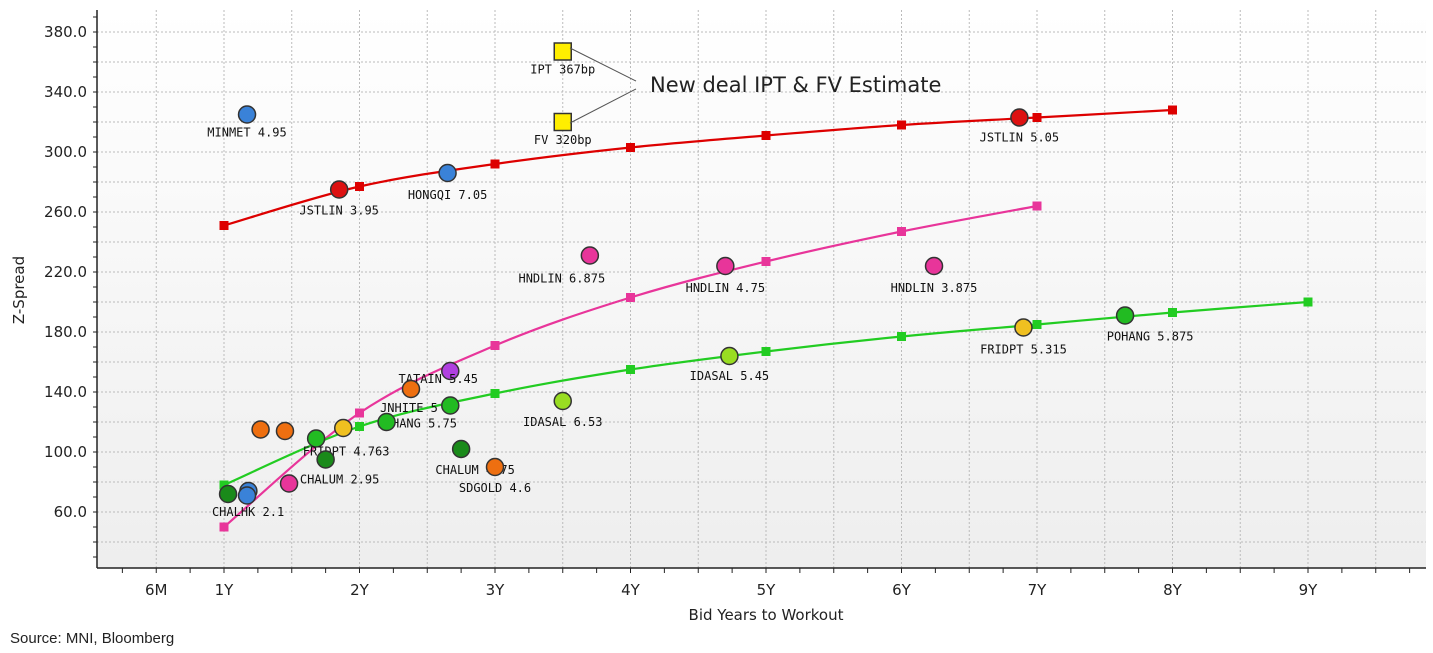 The width and height of the screenshot is (1433, 653). Describe the element at coordinates (19, 290) in the screenshot. I see `y-axis-label: Z-Spread` at that location.